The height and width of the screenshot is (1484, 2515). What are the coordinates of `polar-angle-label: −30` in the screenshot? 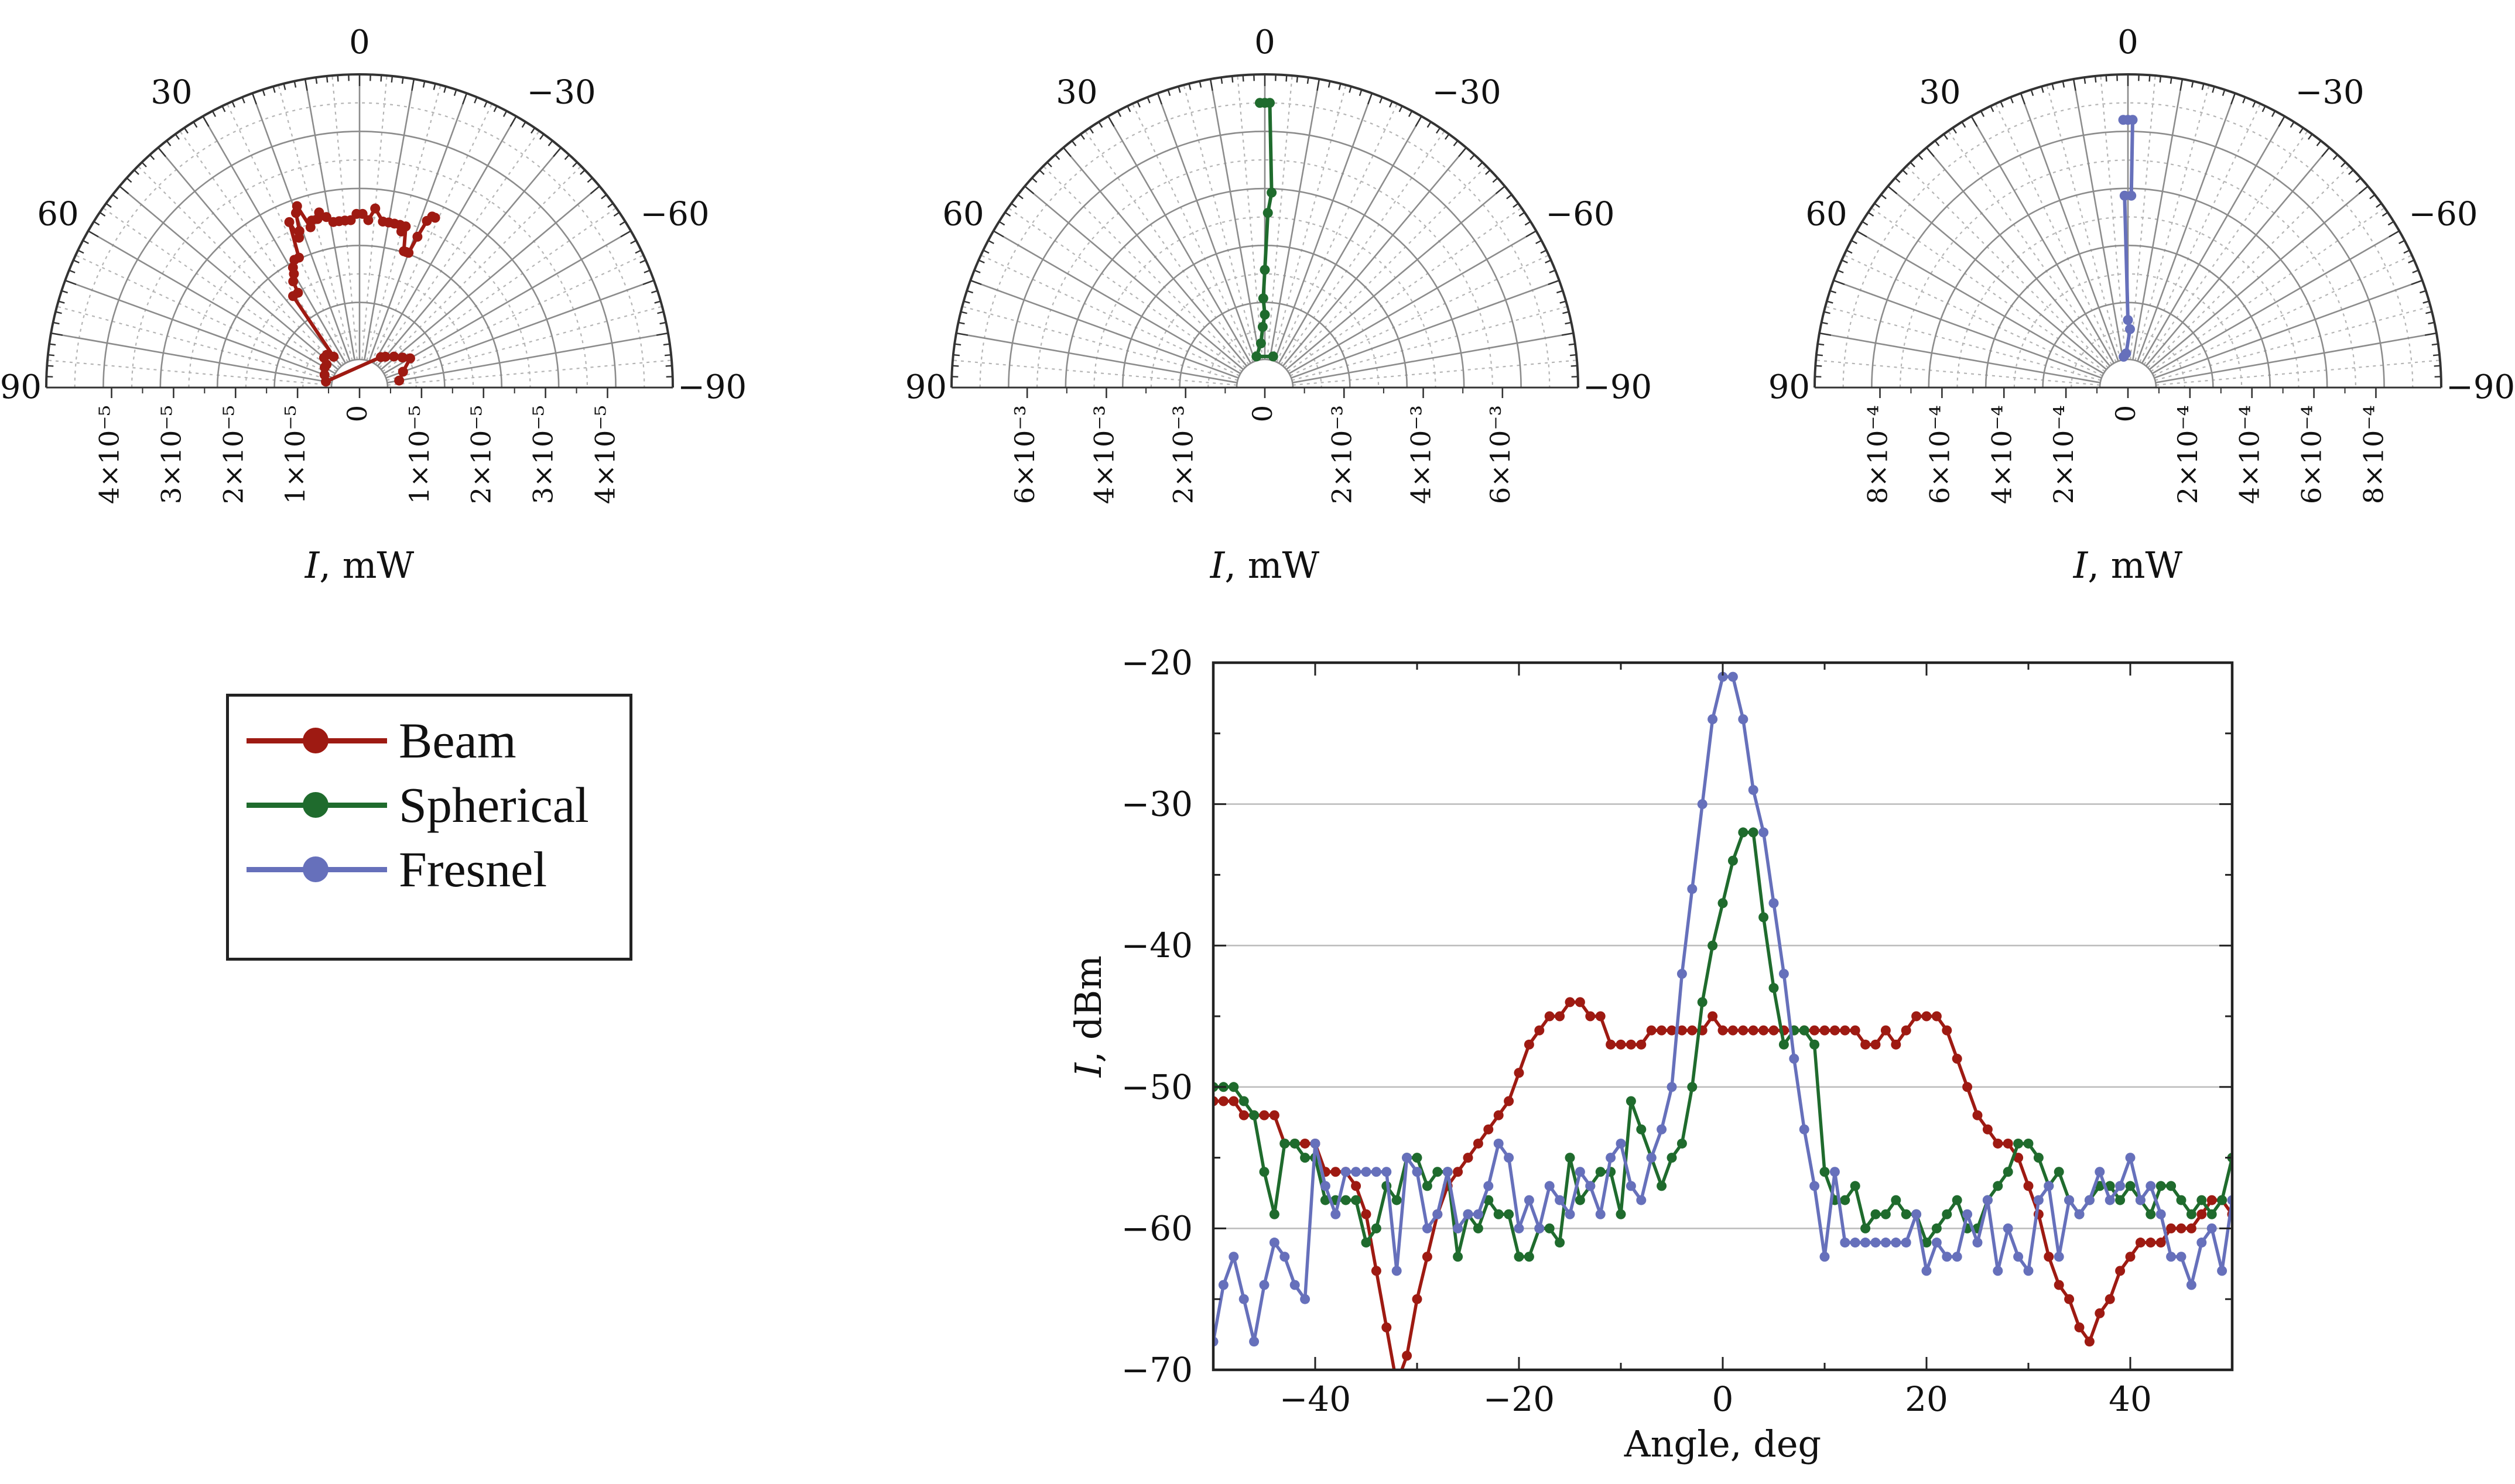 It's located at (2330, 93).